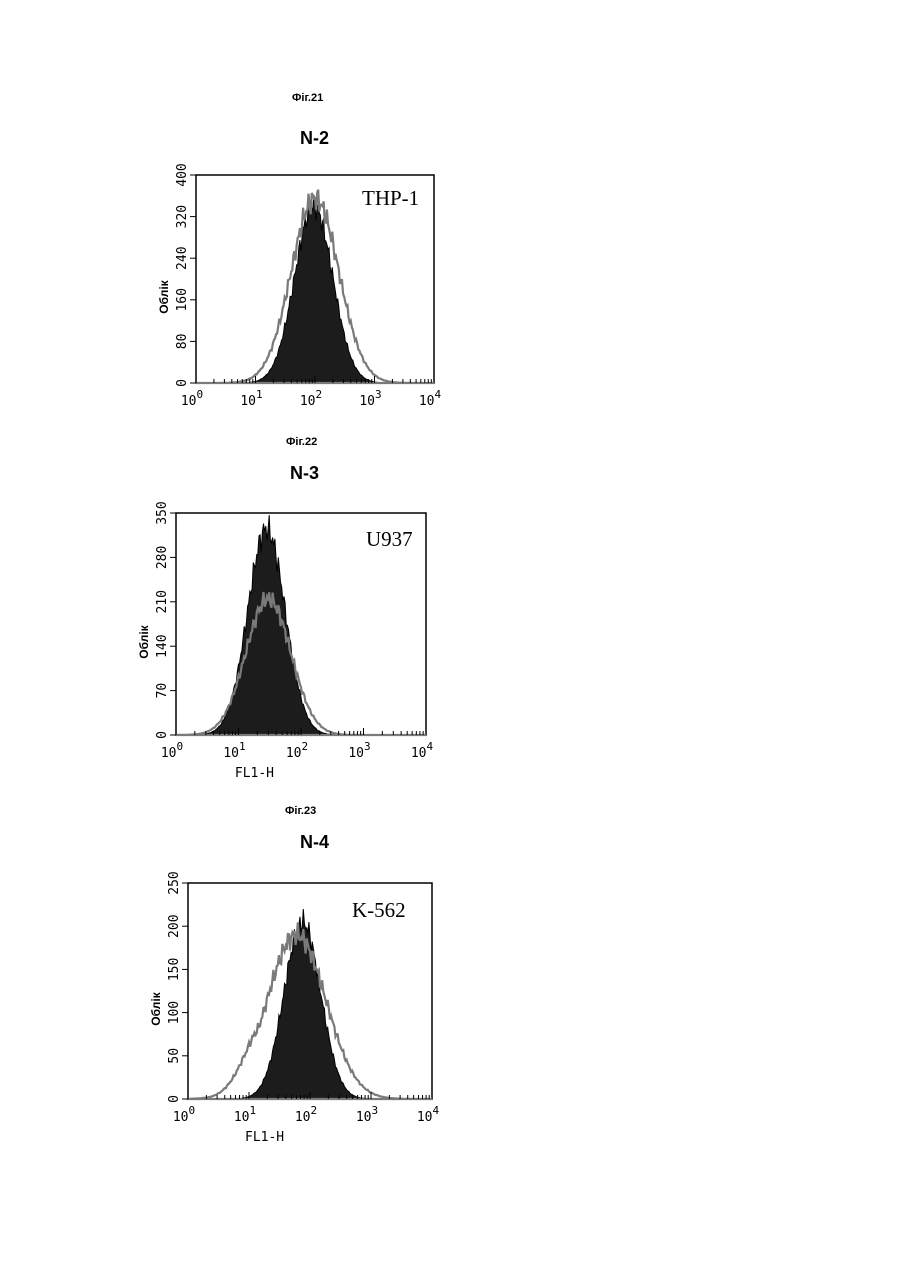 Image resolution: width=901 pixels, height=1273 pixels. What do you see at coordinates (310, 1004) in the screenshot?
I see `histogram-filled-series` at bounding box center [310, 1004].